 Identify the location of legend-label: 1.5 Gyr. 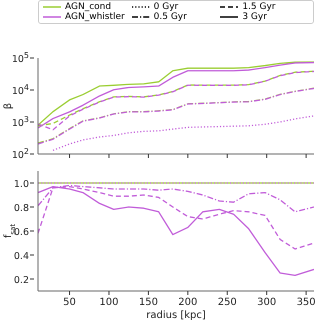
(259, 7).